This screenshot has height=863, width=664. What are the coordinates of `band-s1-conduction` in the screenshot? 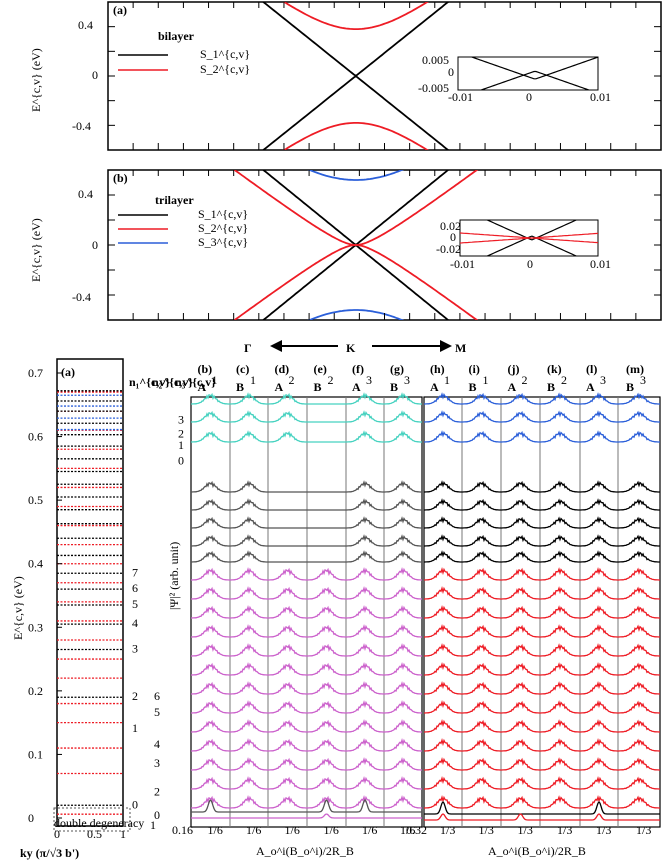 It's located at (356, 39).